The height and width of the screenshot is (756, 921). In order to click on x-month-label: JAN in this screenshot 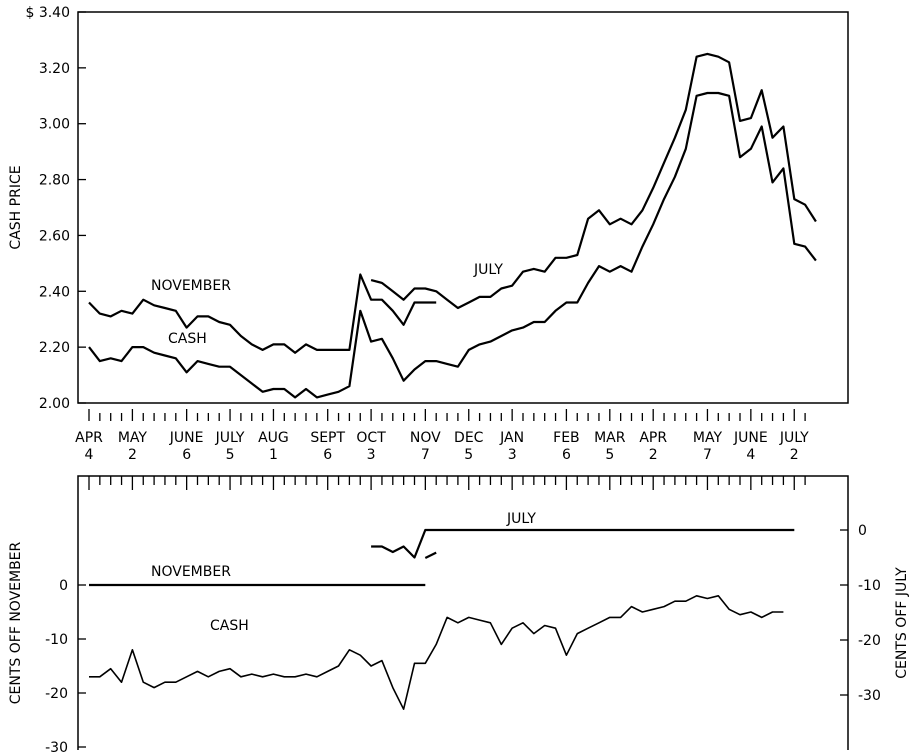, I will do `click(511, 438)`.